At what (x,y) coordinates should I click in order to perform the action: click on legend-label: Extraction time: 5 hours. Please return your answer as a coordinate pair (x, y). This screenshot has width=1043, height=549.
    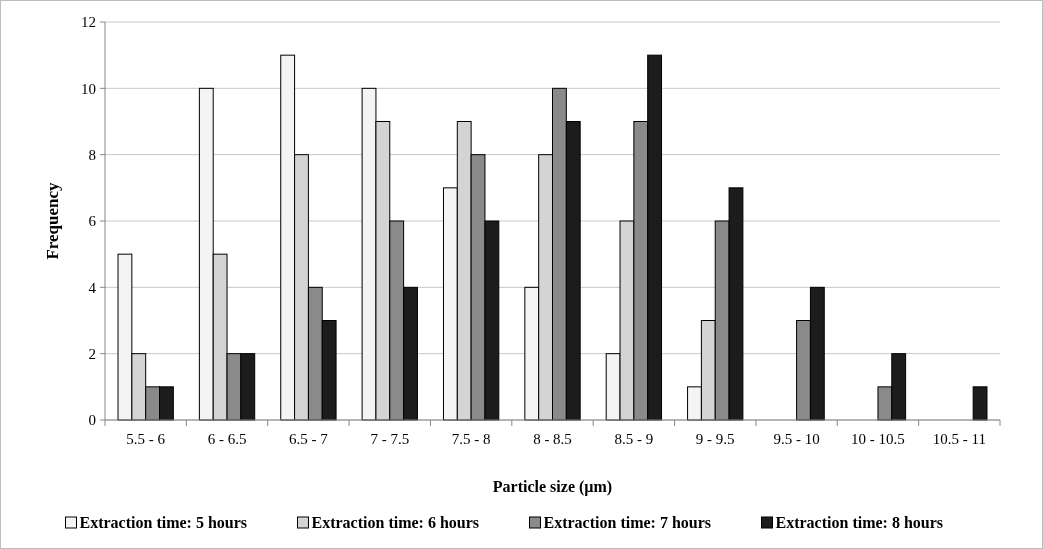
    Looking at the image, I should click on (163, 522).